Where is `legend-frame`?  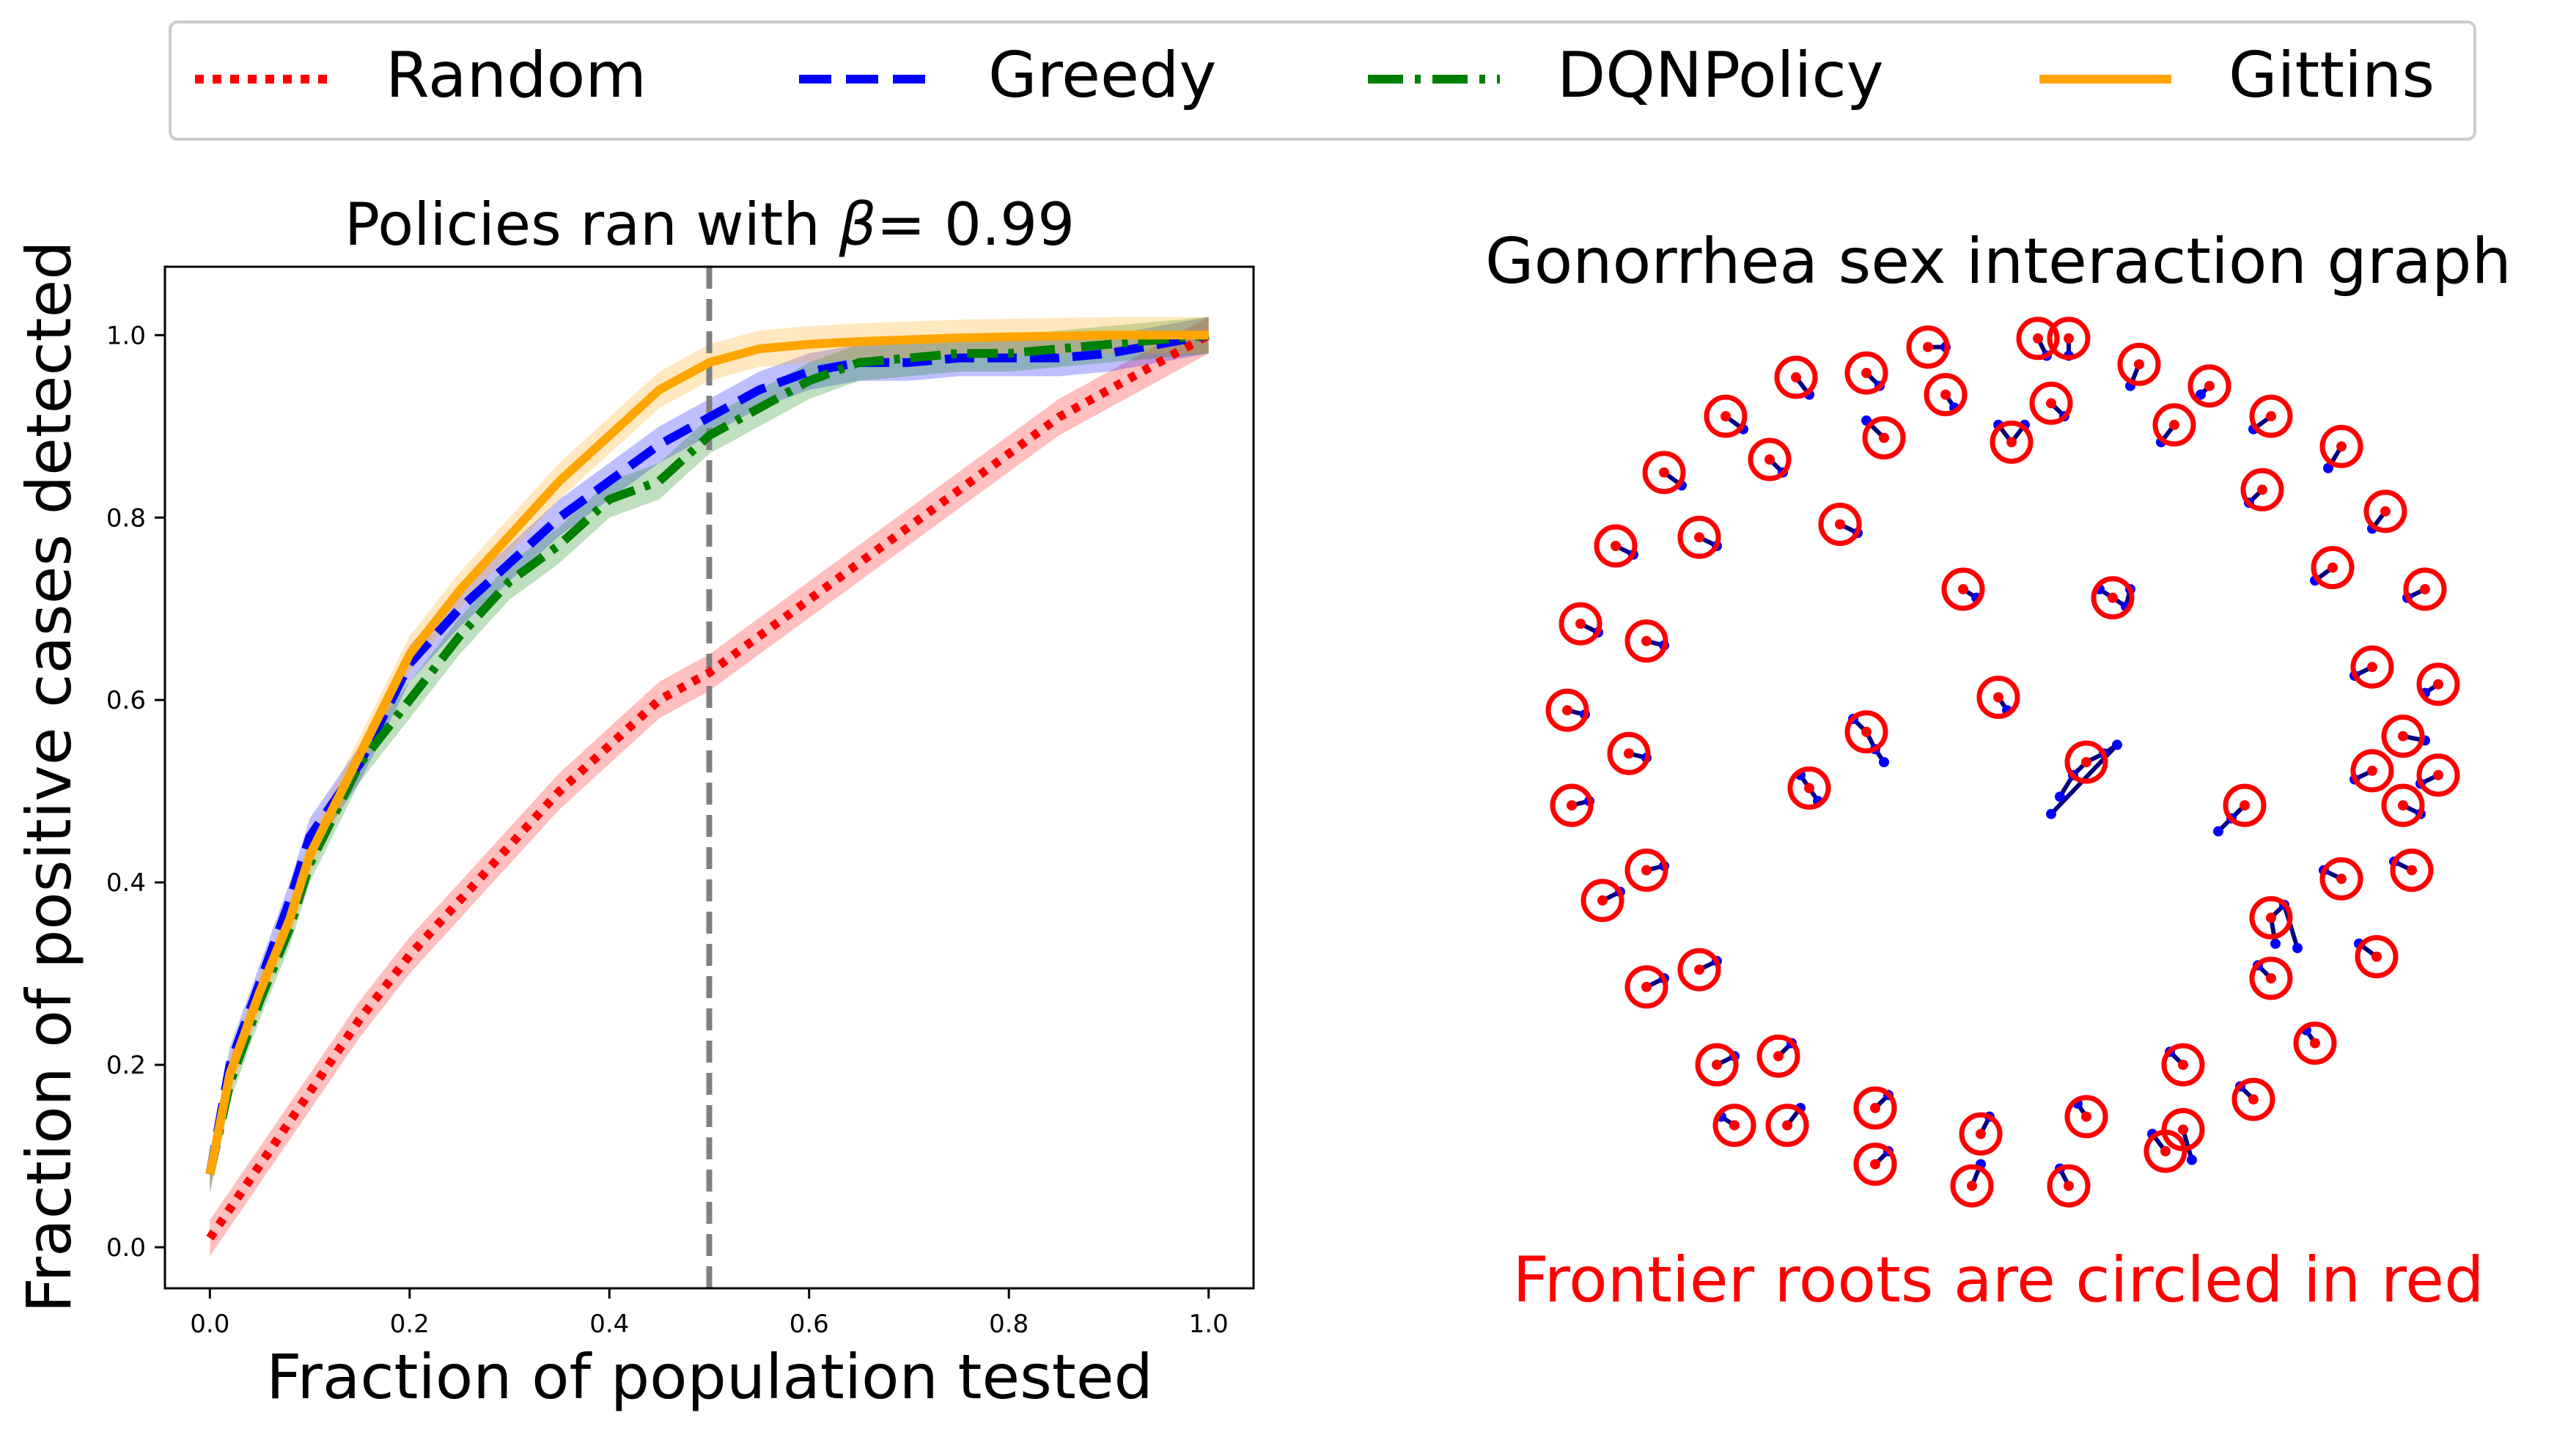 legend-frame is located at coordinates (1322, 81).